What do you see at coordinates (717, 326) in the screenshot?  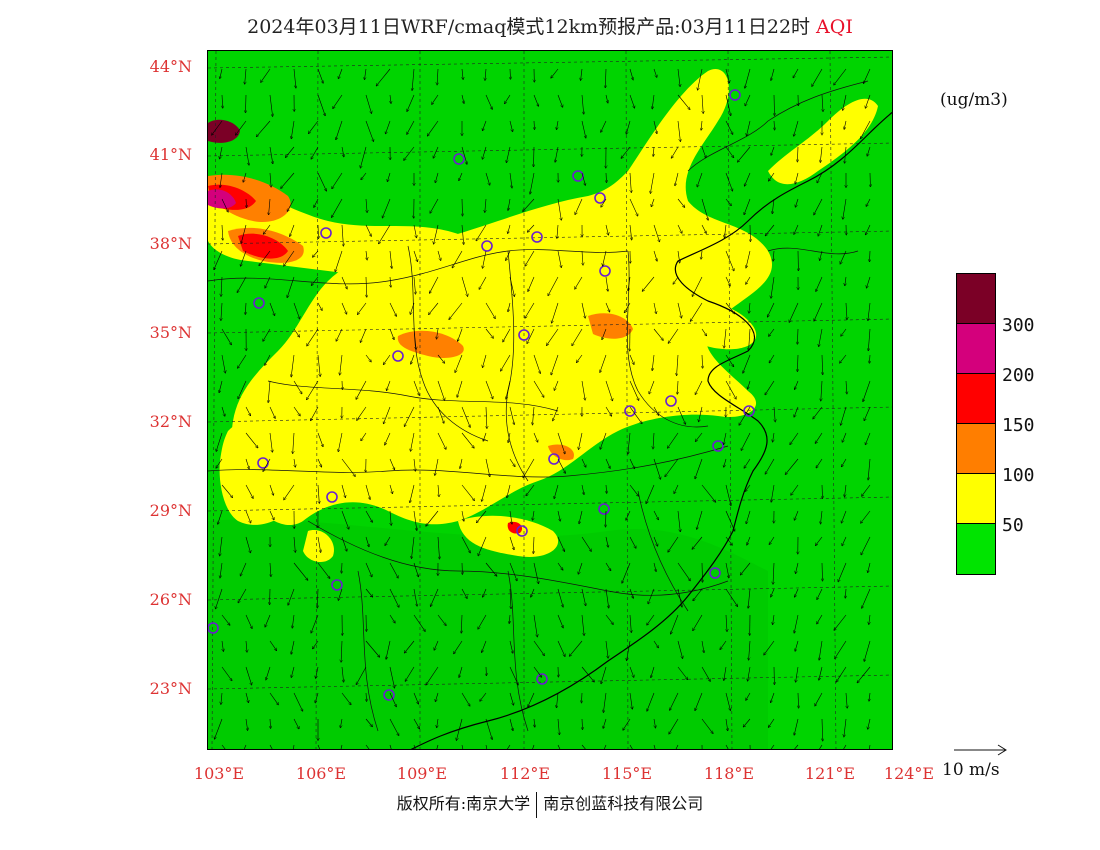 I see `aqi-50-shandong` at bounding box center [717, 326].